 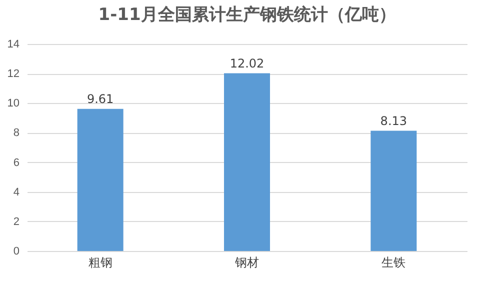 What do you see at coordinates (100, 263) in the screenshot?
I see `x-tick-label: 粗钢` at bounding box center [100, 263].